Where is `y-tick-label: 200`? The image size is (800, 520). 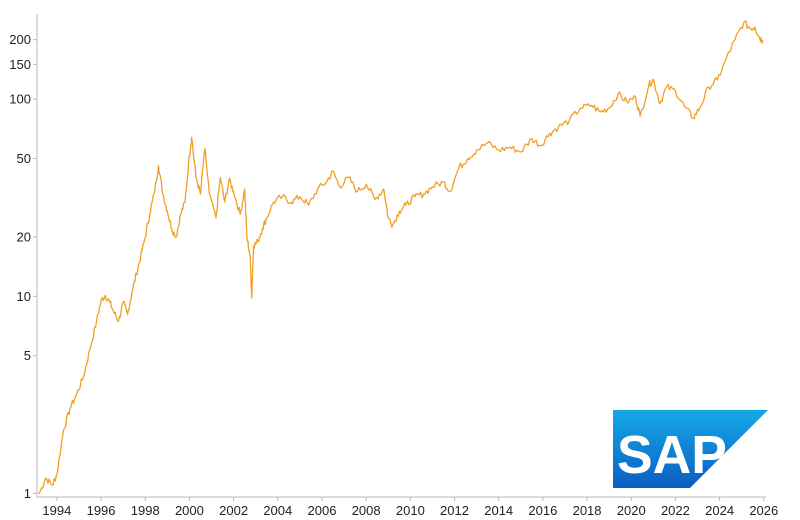
y-tick-label: 200 is located at coordinates (20, 39).